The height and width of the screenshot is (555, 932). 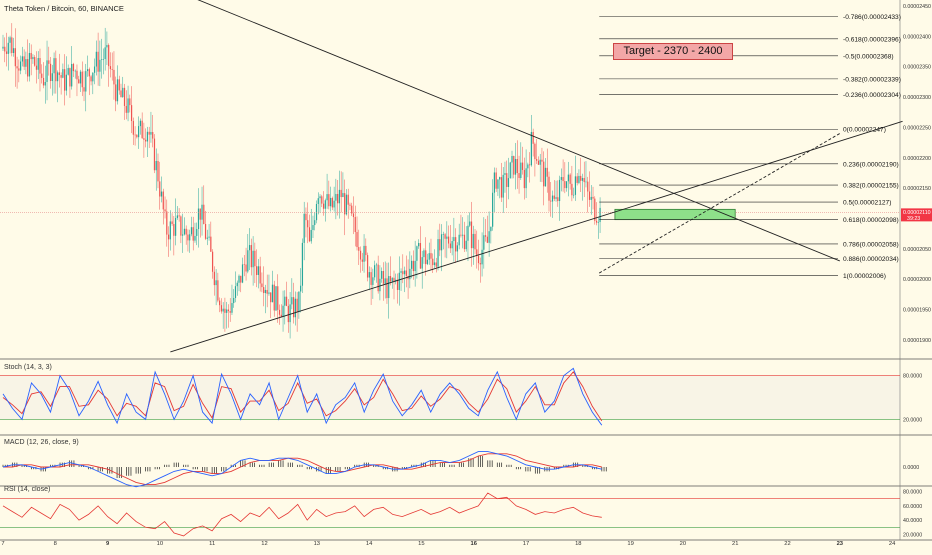 What do you see at coordinates (304, 469) in the screenshot?
I see `macd-pane` at bounding box center [304, 469].